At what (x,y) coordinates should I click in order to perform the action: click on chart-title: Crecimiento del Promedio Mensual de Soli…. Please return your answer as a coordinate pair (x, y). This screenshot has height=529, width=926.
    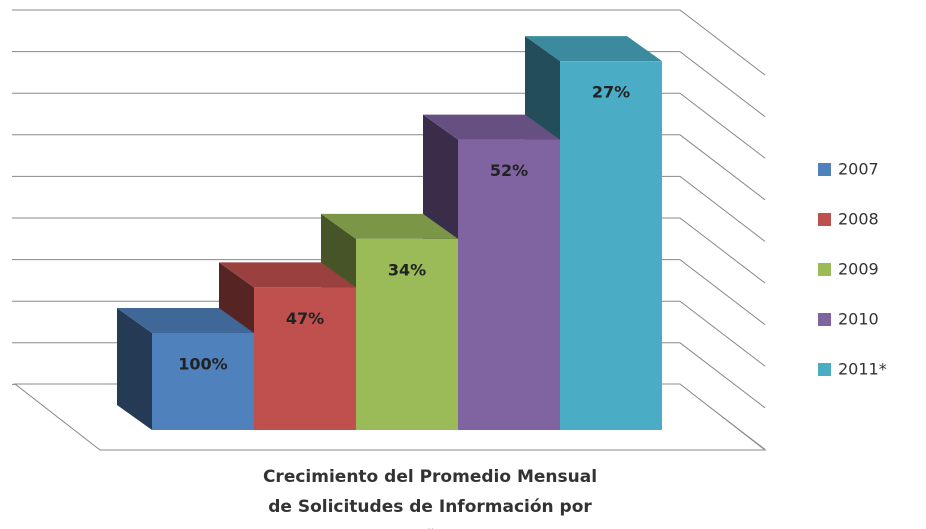
    Looking at the image, I should click on (430, 498).